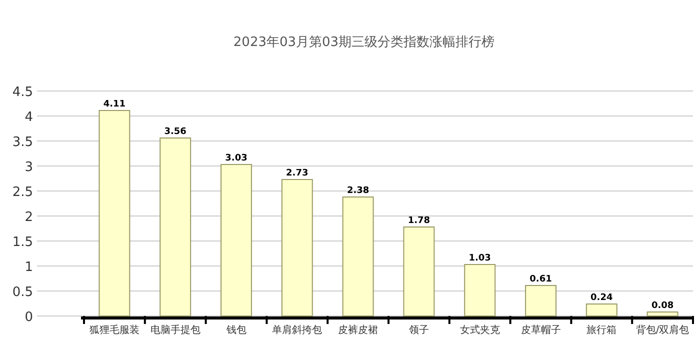  Describe the element at coordinates (358, 330) in the screenshot. I see `x-tick-label: 皮裤皮裙` at that location.